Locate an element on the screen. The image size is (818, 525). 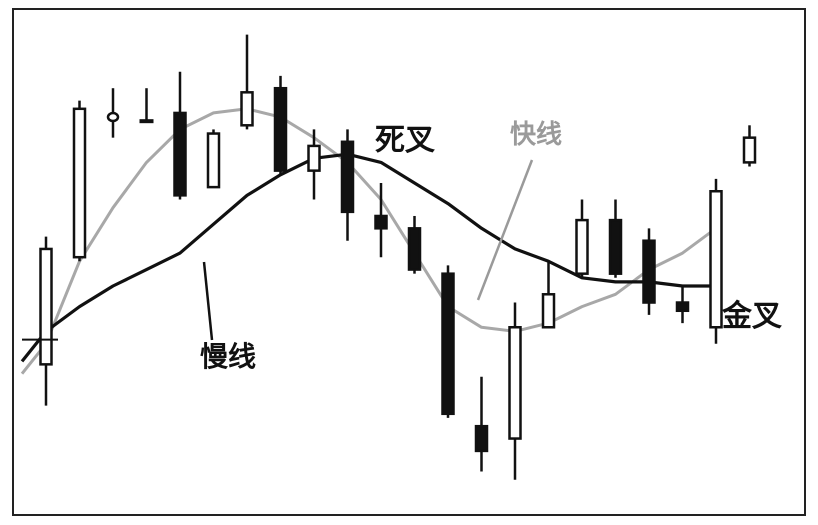
candle-body is located at coordinates (113, 117).